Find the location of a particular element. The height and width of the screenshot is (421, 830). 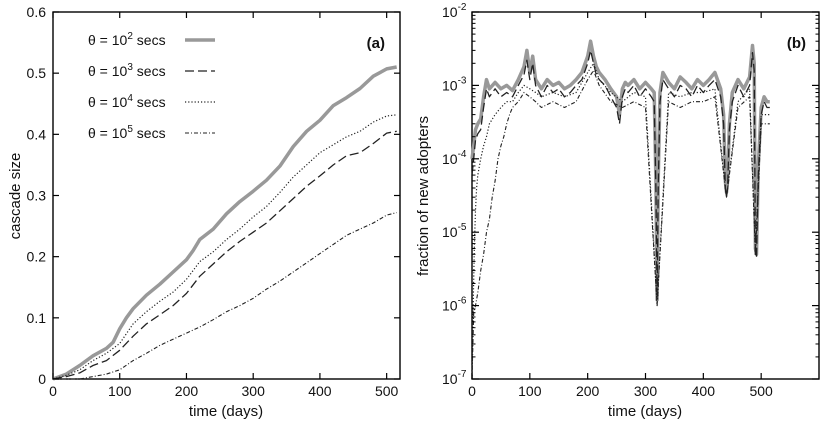

panel-a-xtick-label: 300 is located at coordinates (254, 391).